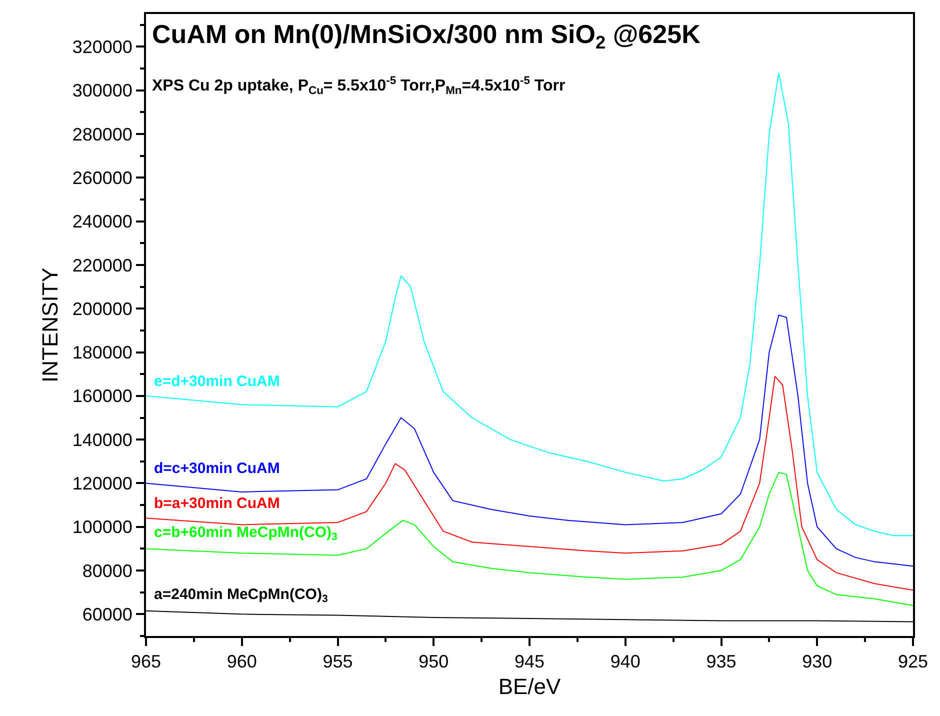 The height and width of the screenshot is (716, 940). What do you see at coordinates (102, 484) in the screenshot?
I see `y-tick-label: 120000` at bounding box center [102, 484].